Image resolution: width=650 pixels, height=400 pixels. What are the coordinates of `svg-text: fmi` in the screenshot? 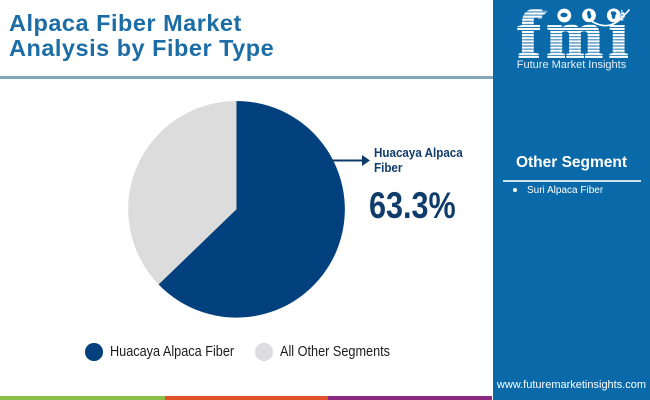 It's located at (576, 36).